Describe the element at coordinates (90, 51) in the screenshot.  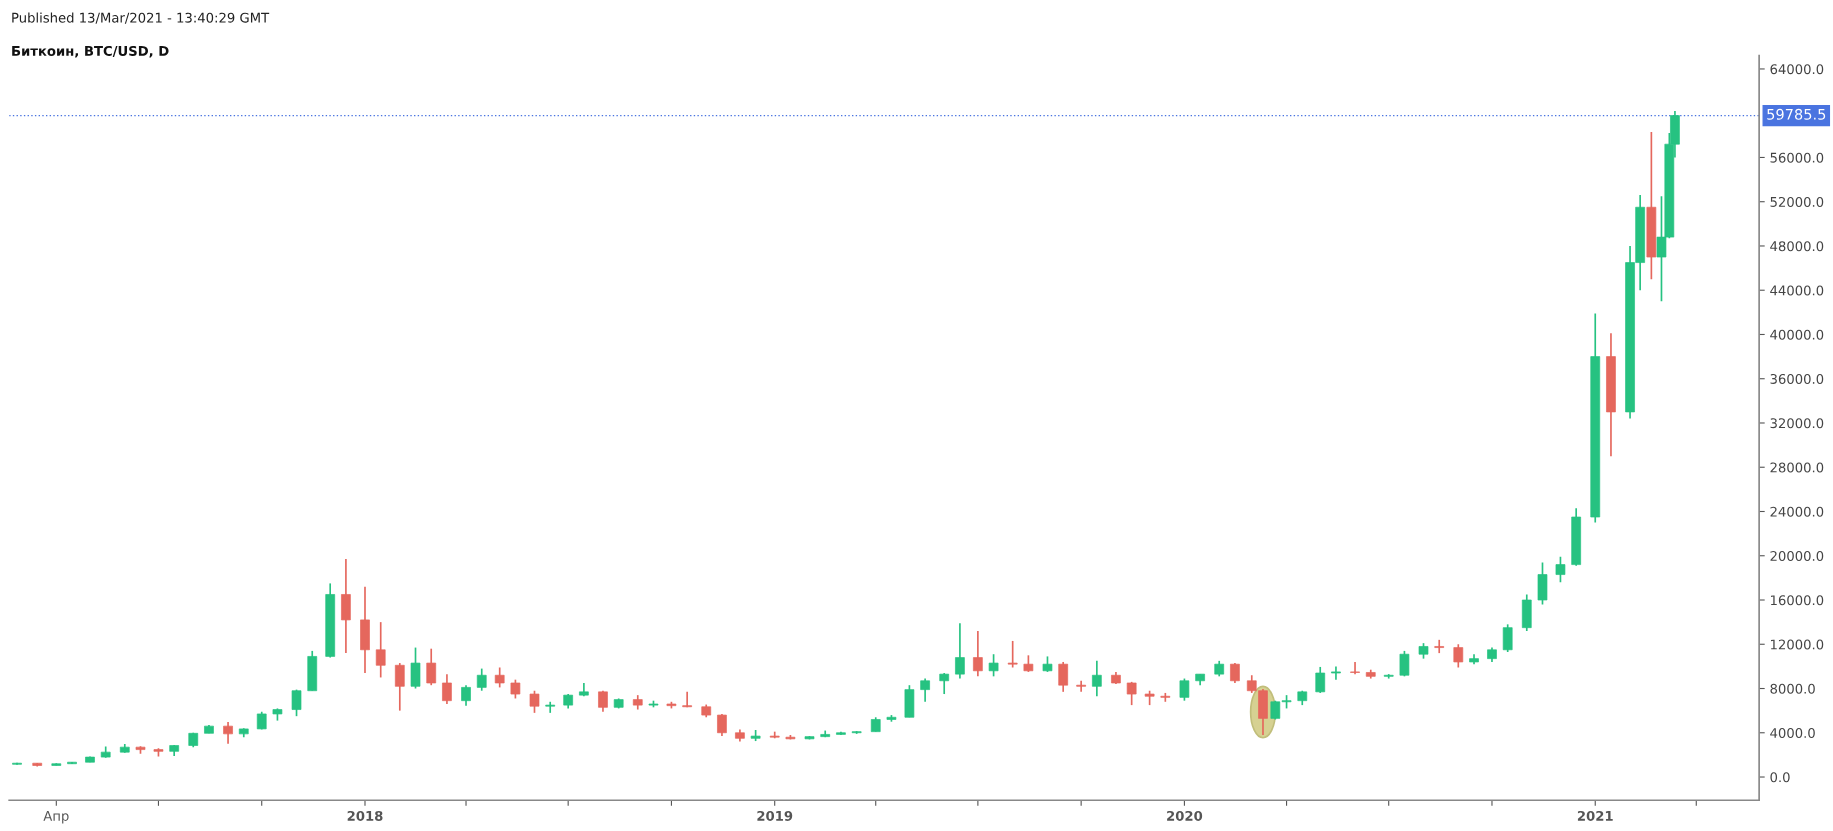
I see `chart-title: Биткоин, BTC/USD, D` at that location.